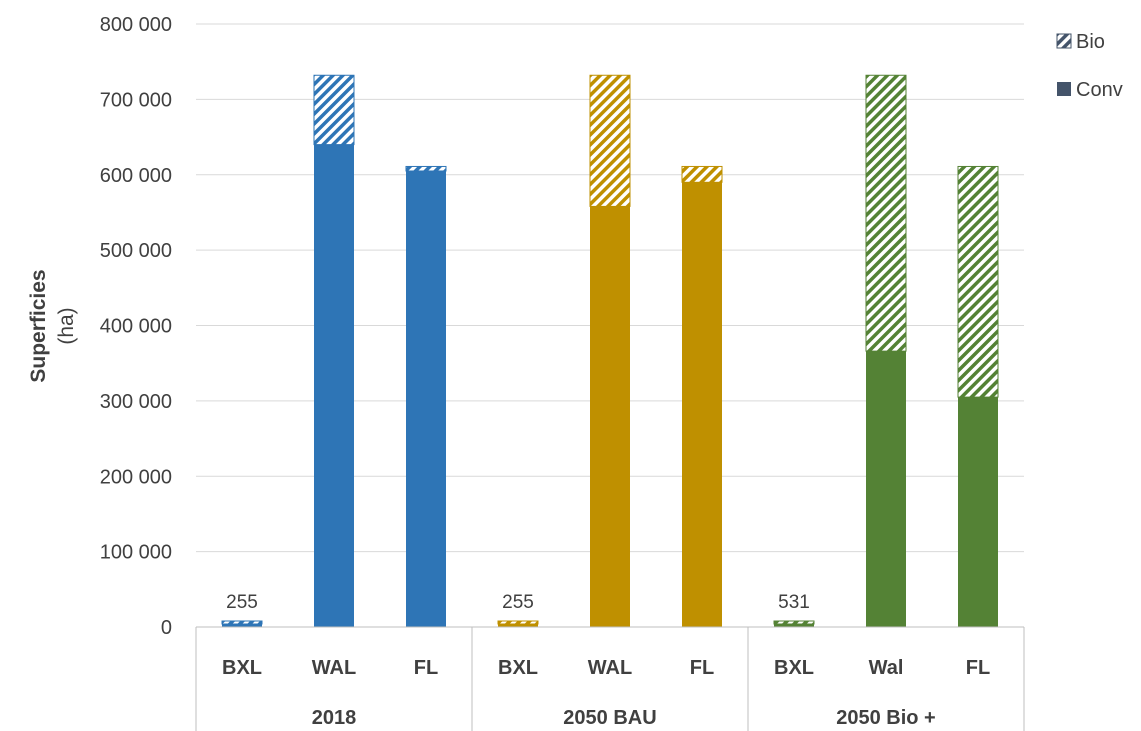 This screenshot has width=1141, height=731. What do you see at coordinates (609, 718) in the screenshot?
I see `x-group-label: 2050 BAU` at bounding box center [609, 718].